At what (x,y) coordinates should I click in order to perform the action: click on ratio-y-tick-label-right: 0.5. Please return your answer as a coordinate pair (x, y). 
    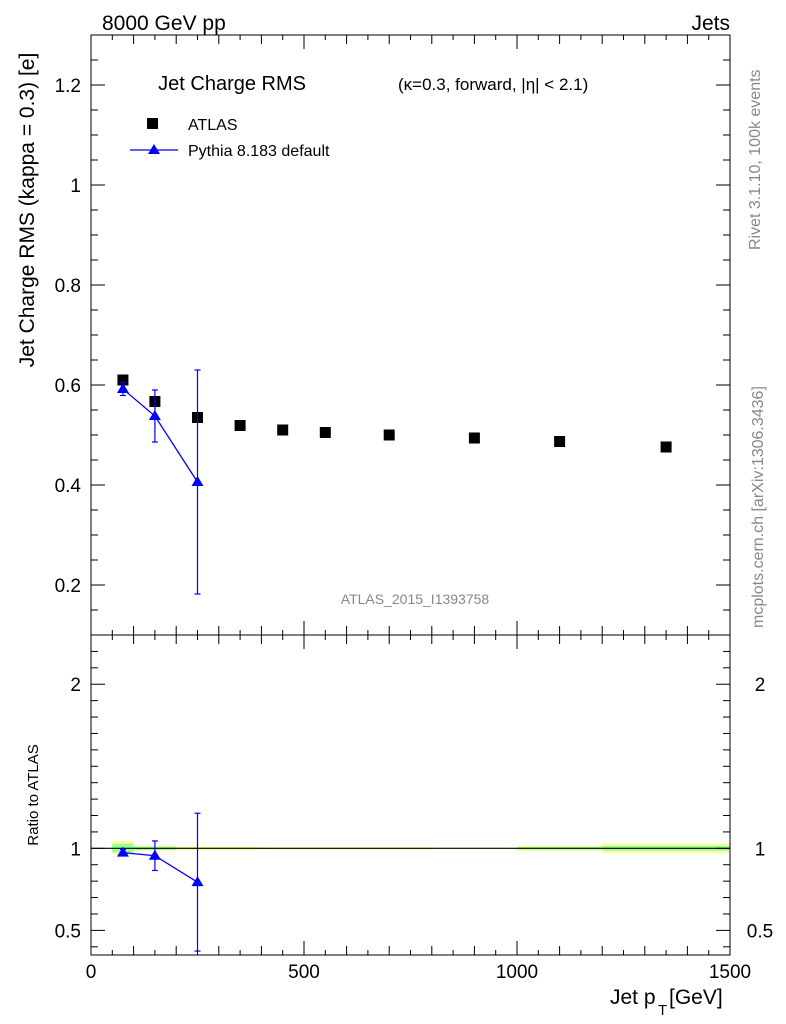
    Looking at the image, I should click on (760, 931).